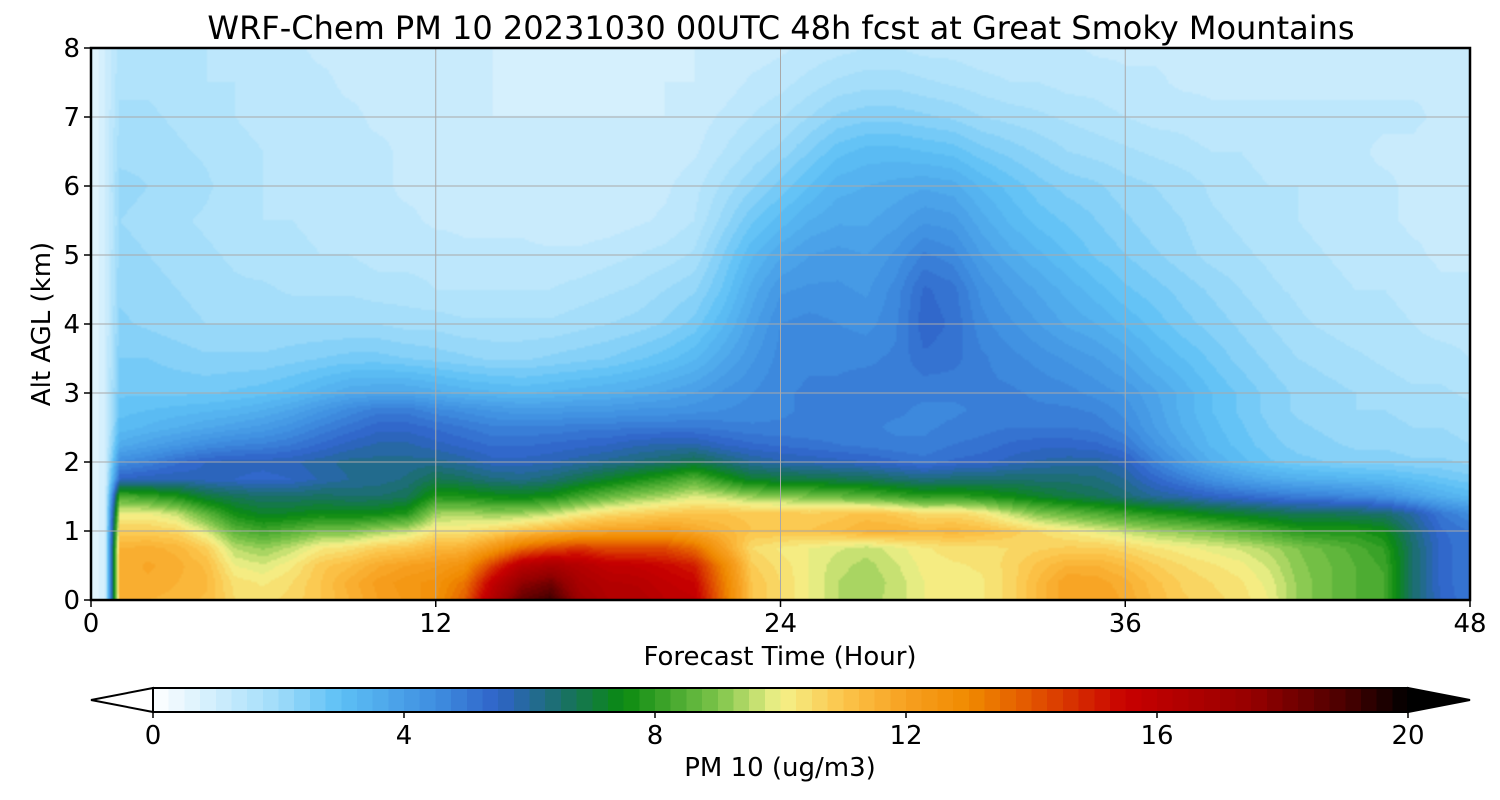  What do you see at coordinates (905, 736) in the screenshot?
I see `colorbar-tick-label: 12` at bounding box center [905, 736].